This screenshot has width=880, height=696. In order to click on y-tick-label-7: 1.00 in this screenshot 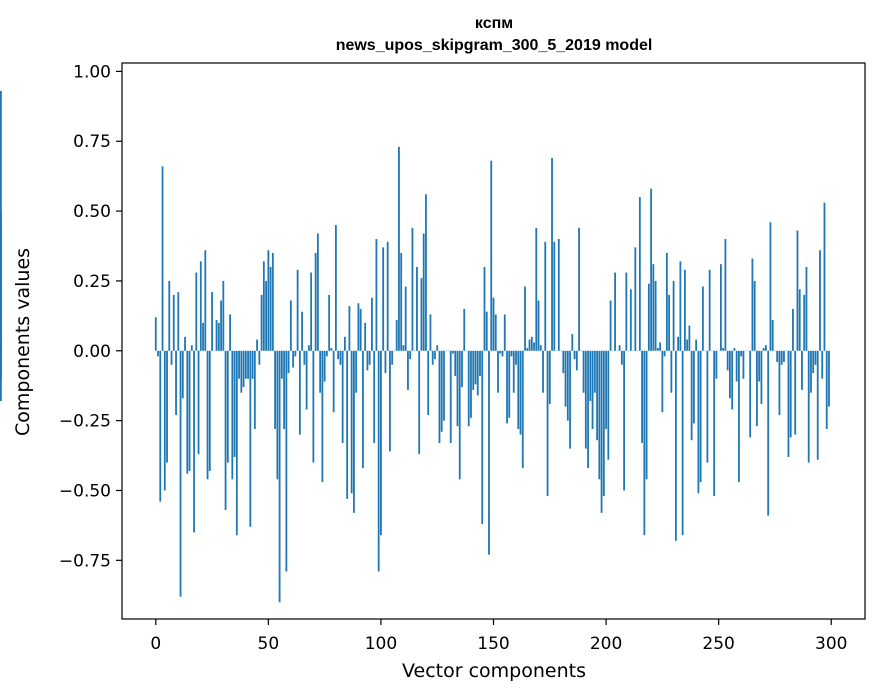, I will do `click(92, 72)`.